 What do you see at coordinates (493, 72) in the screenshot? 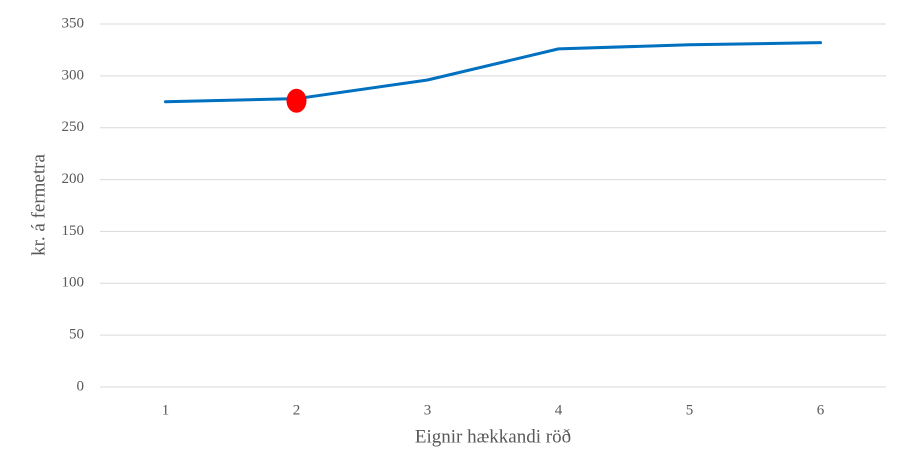
I see `data-line` at bounding box center [493, 72].